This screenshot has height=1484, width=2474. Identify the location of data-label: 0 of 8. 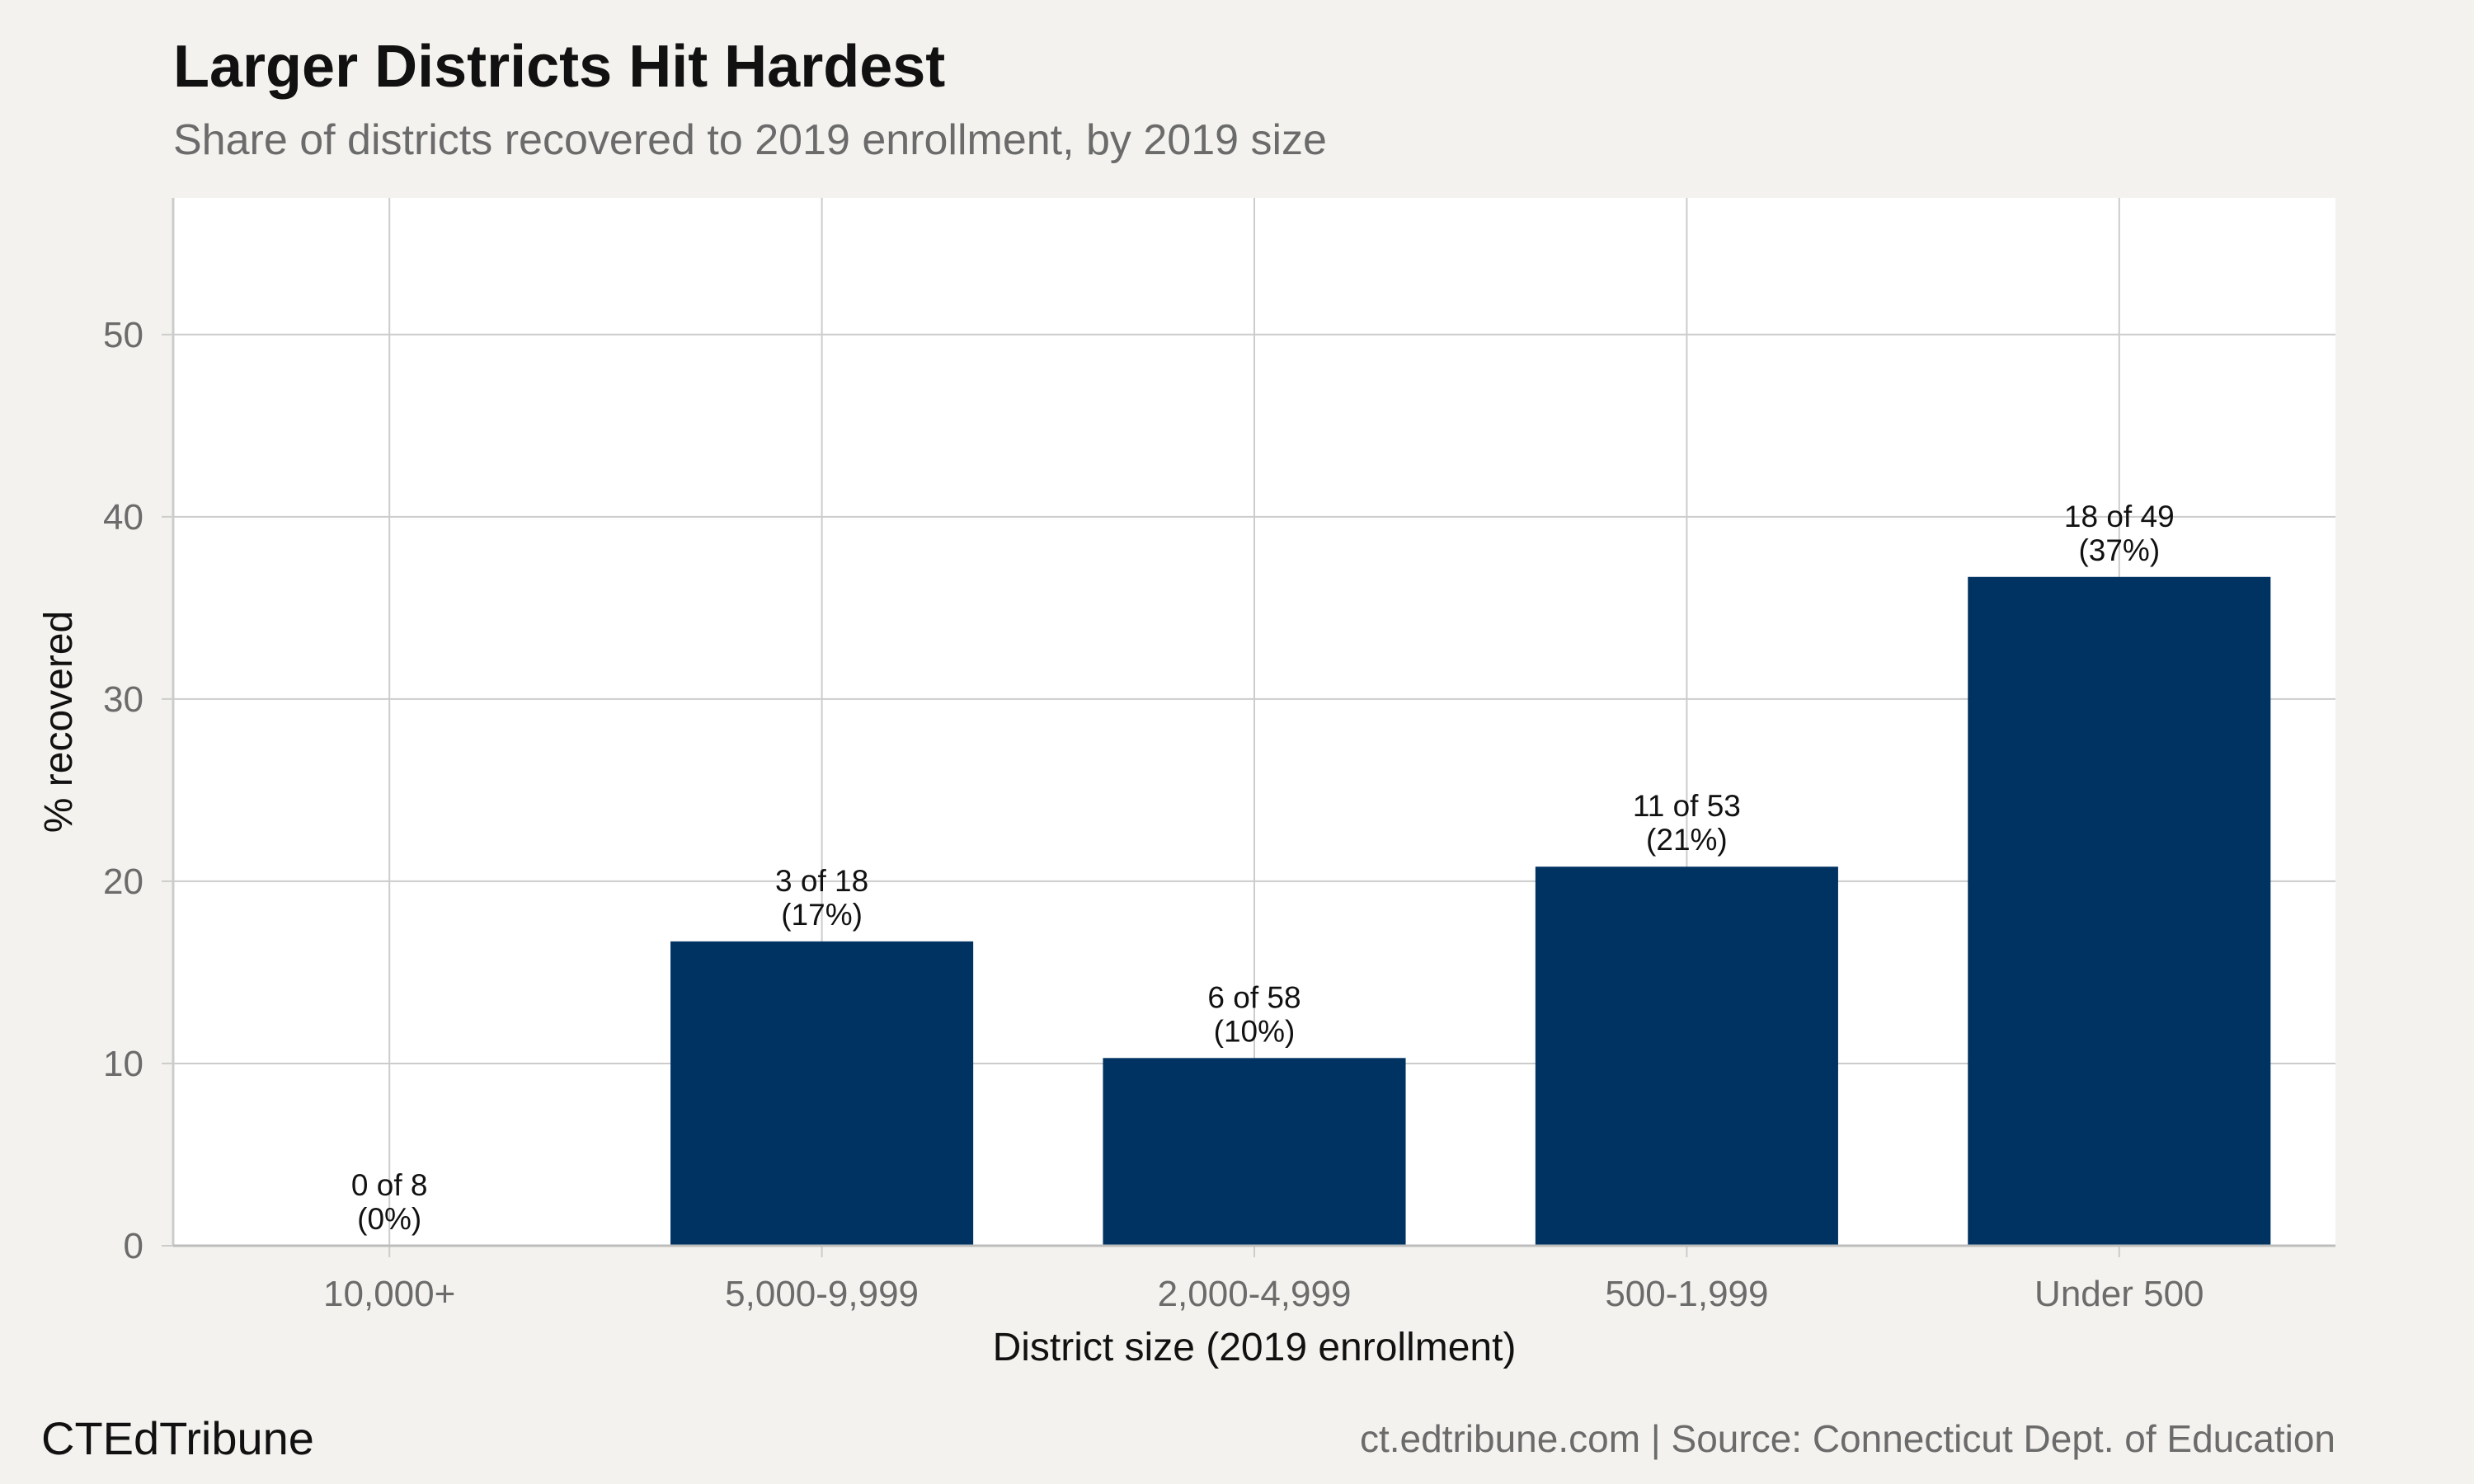
(389, 1185).